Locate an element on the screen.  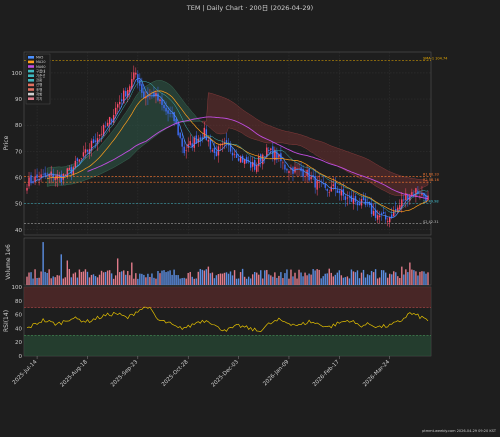
legend-entry: 기준선 is located at coordinates (40, 75).